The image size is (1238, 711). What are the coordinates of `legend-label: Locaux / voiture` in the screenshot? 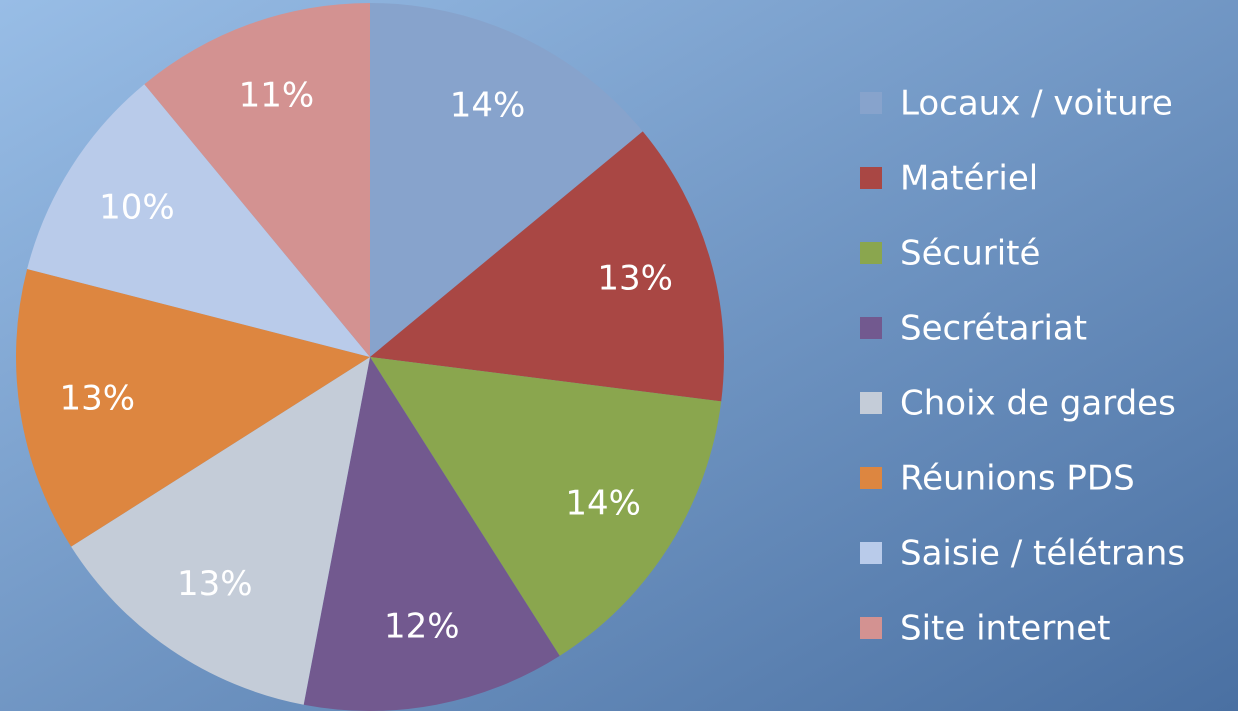 It's located at (1036, 104).